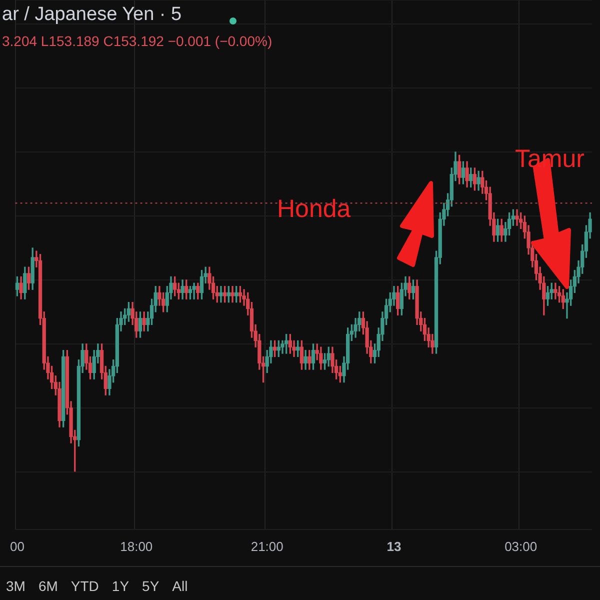 Image resolution: width=600 pixels, height=600 pixels. What do you see at coordinates (17, 546) in the screenshot?
I see `x-tick-label: 00` at bounding box center [17, 546].